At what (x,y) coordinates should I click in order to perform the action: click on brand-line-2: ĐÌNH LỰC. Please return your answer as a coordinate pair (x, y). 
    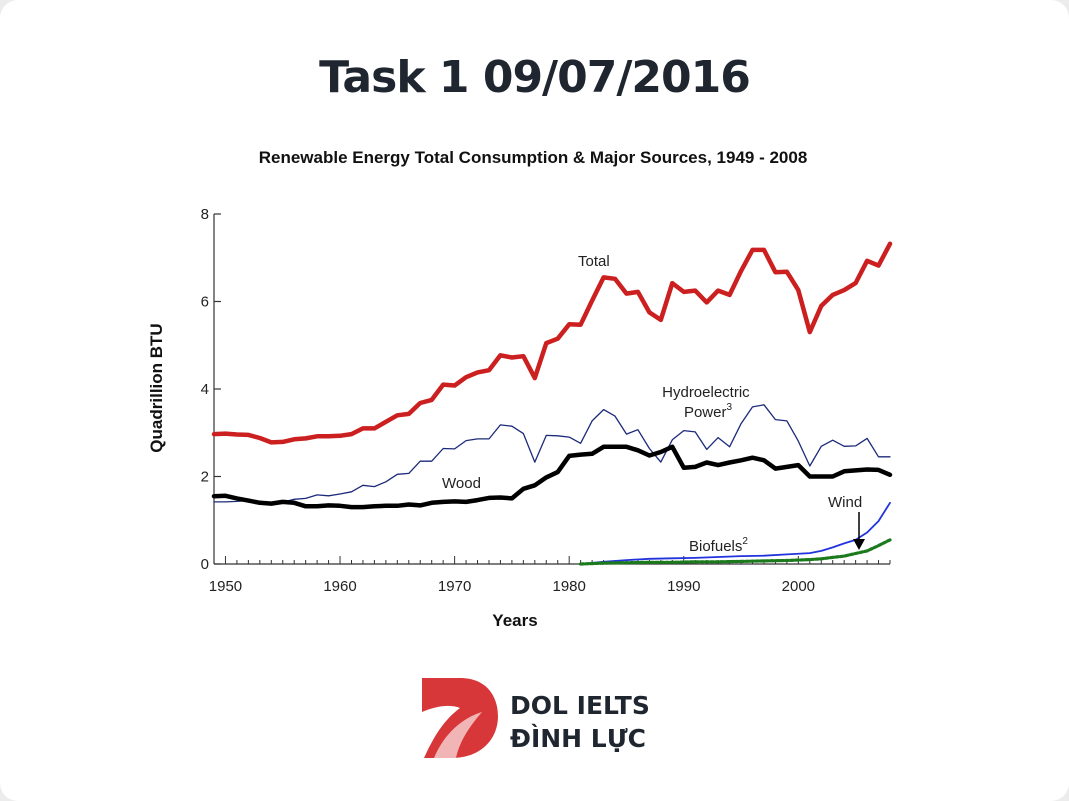
    Looking at the image, I should click on (578, 738).